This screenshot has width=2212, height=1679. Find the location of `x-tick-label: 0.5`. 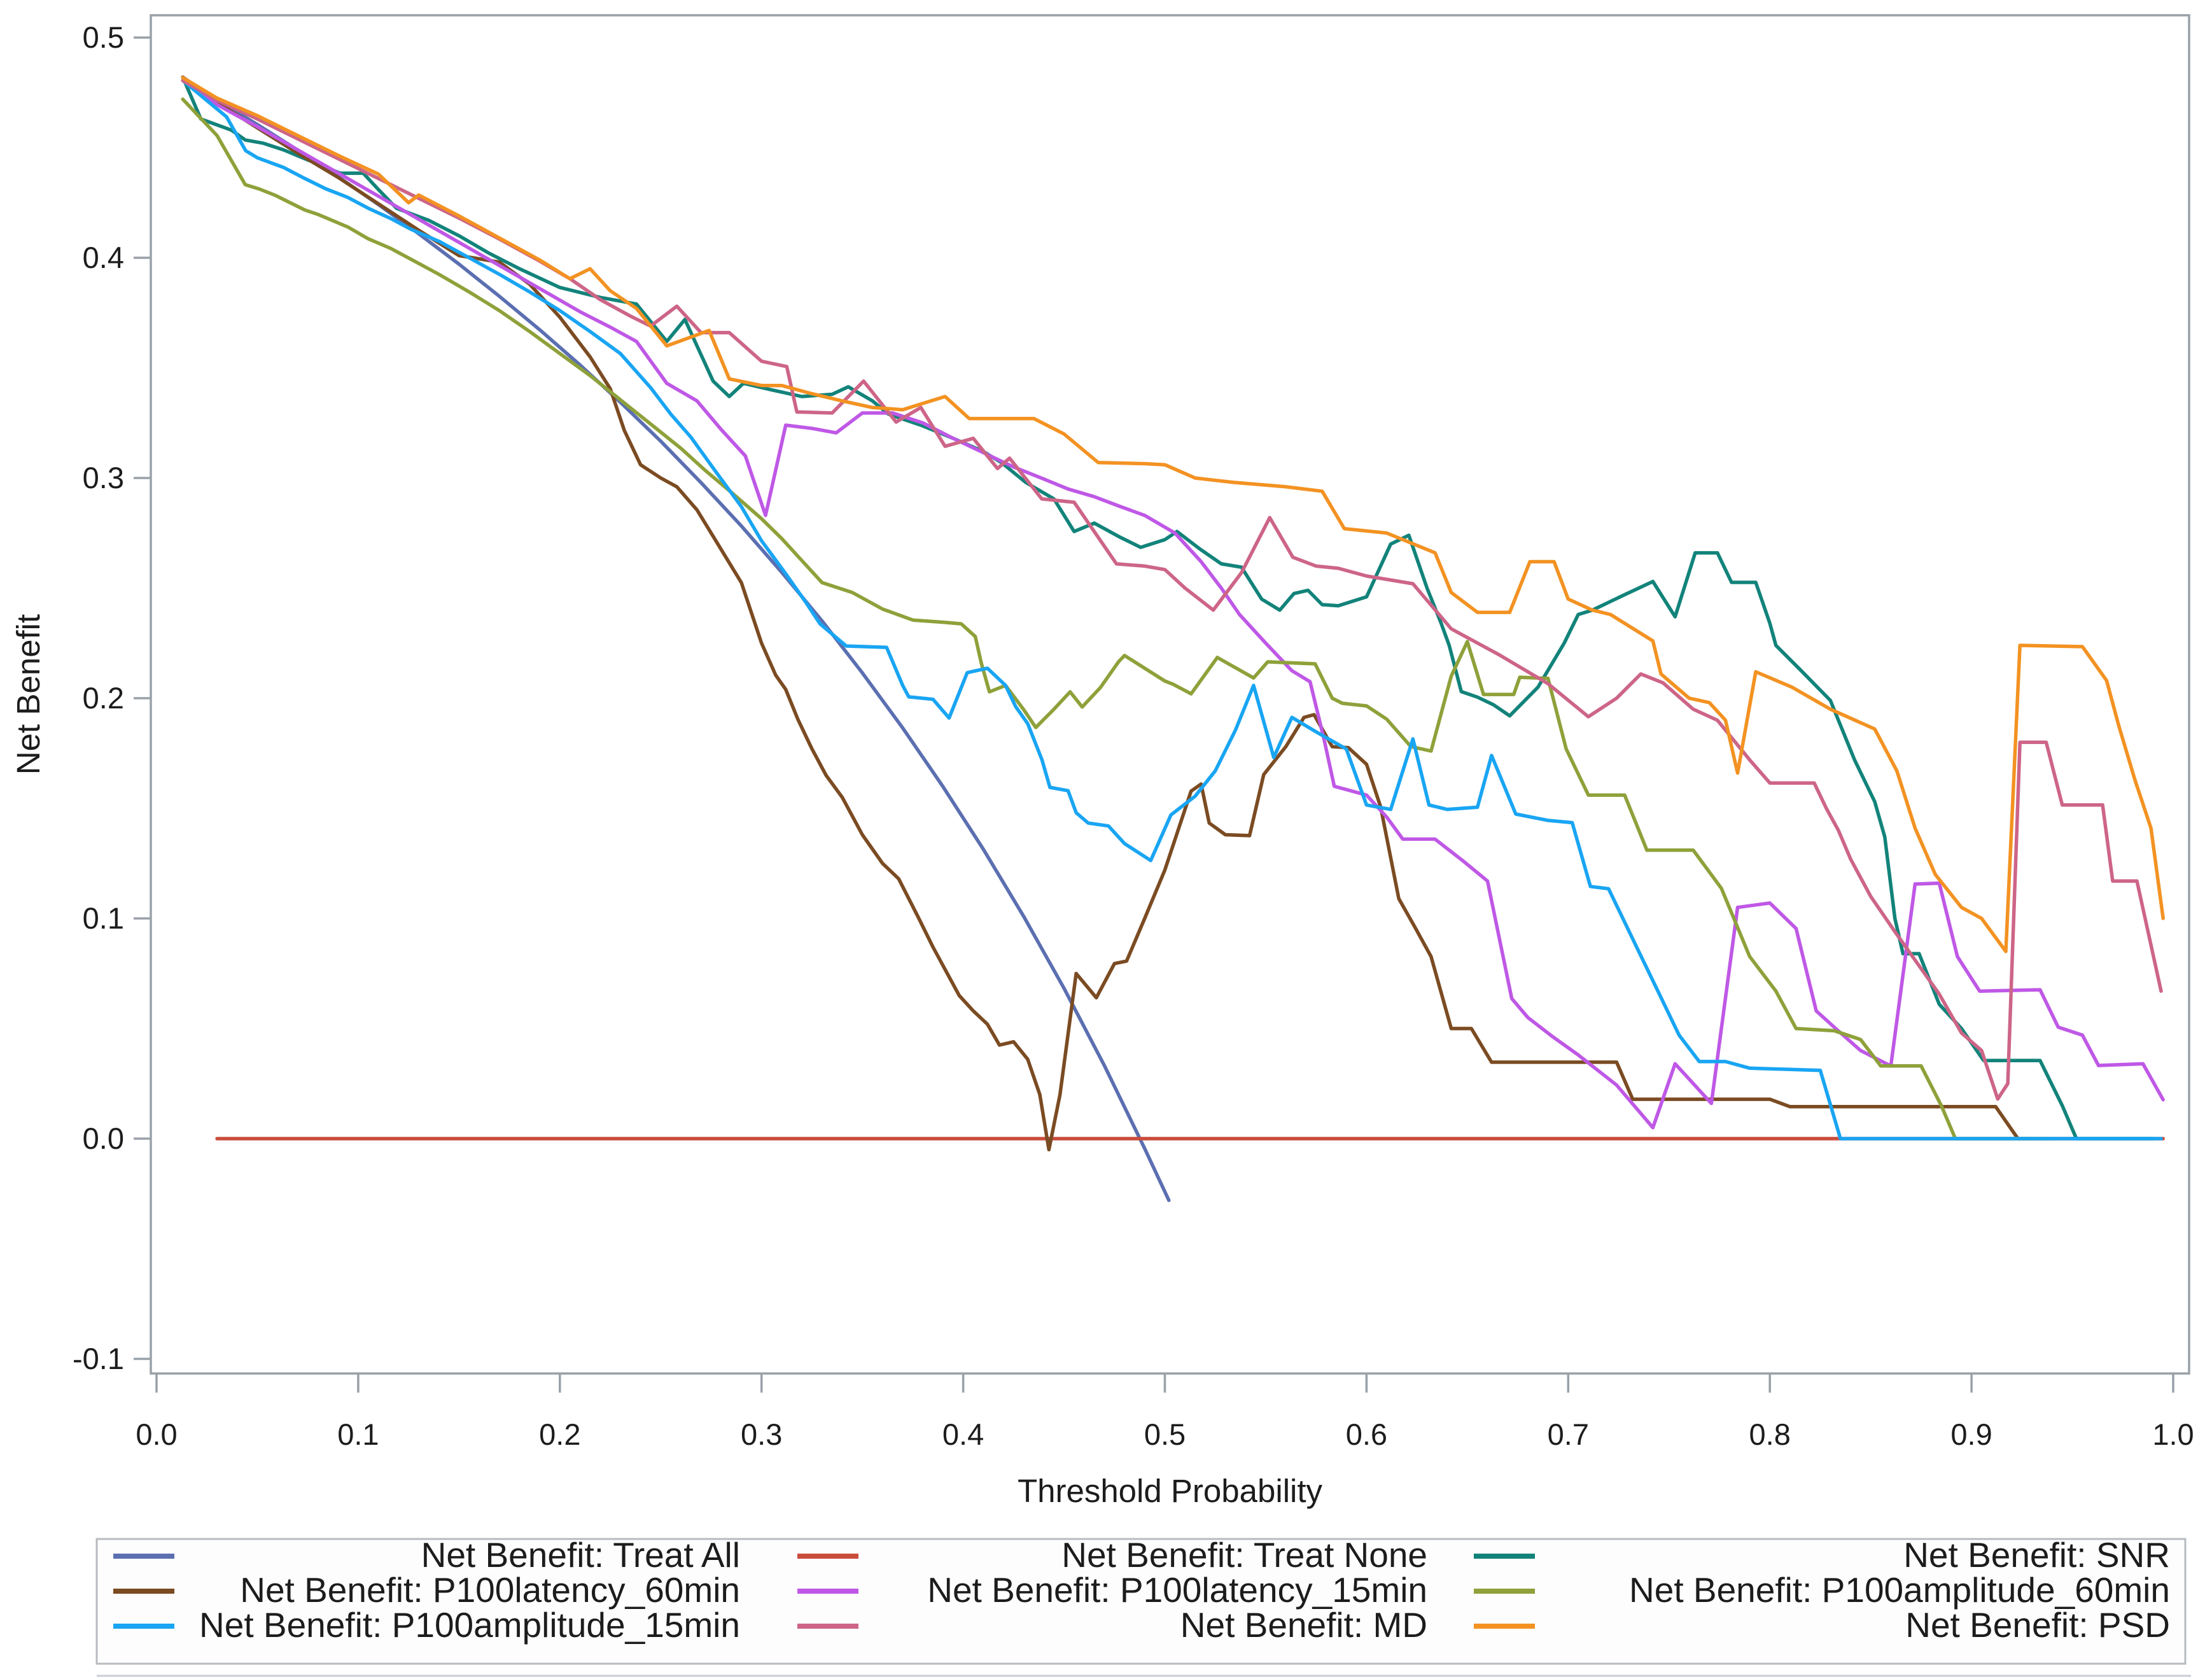

x-tick-label: 0.5 is located at coordinates (1165, 1434).